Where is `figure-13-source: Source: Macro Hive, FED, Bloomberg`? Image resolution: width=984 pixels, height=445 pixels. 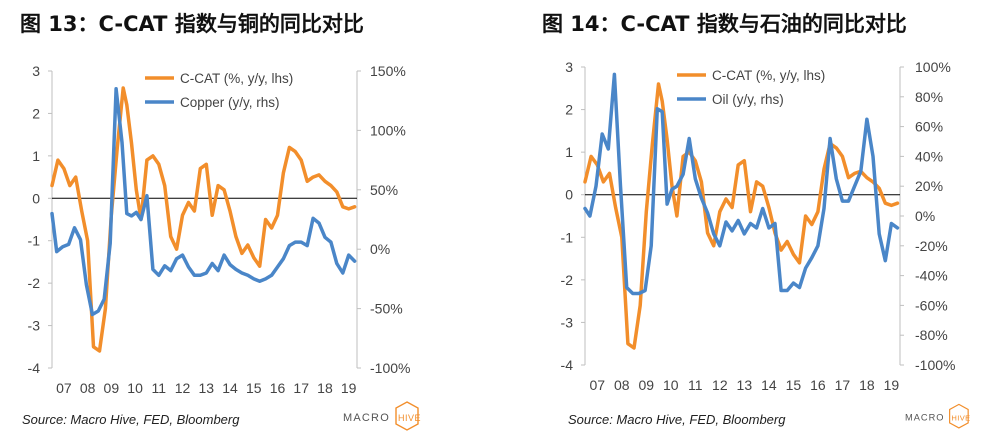
figure-13-source: Source: Macro Hive, FED, Bloomberg is located at coordinates (131, 419).